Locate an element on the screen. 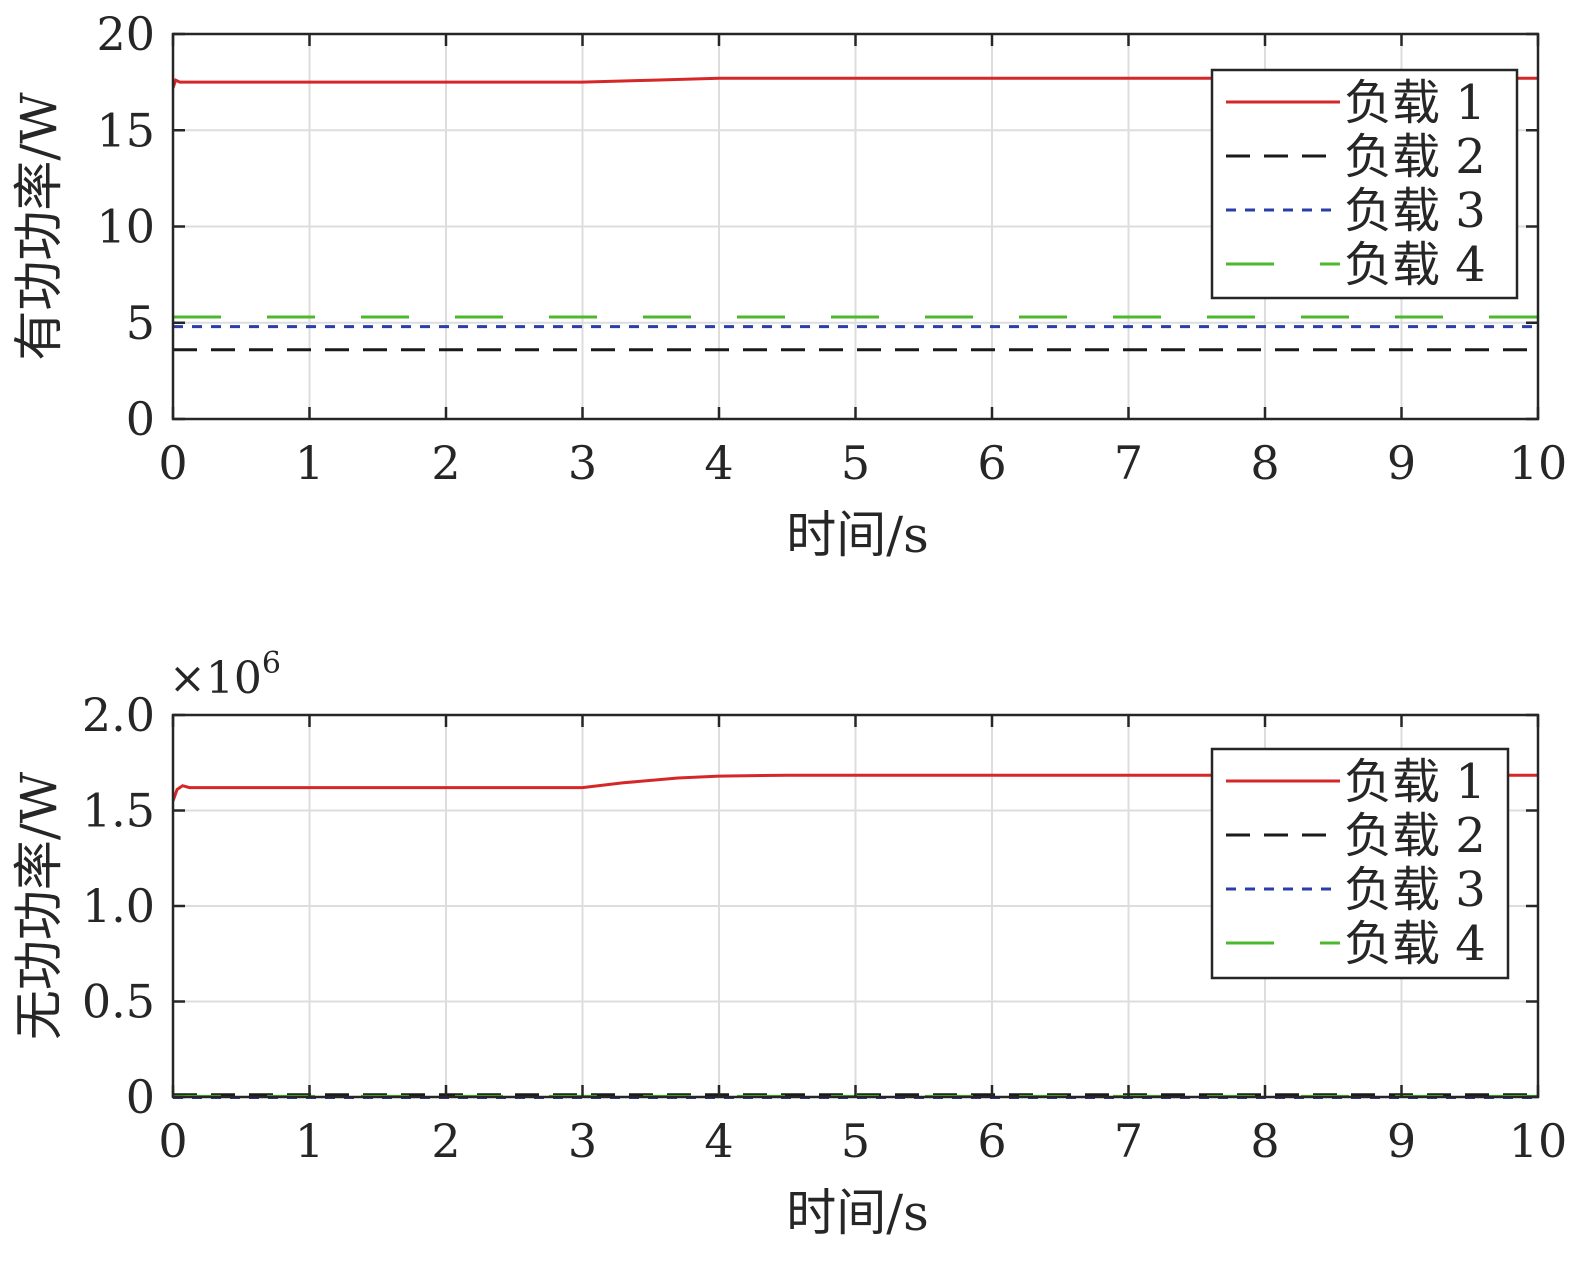  y-axis-label: 无功功率/W is located at coordinates (39, 905).